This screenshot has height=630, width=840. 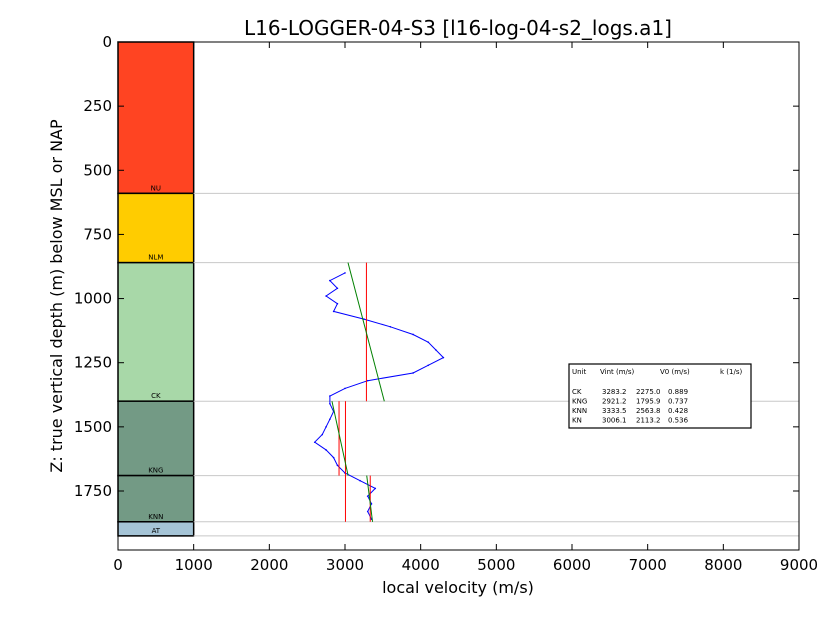 What do you see at coordinates (269, 565) in the screenshot?
I see `x-tick-label: 2000` at bounding box center [269, 565].